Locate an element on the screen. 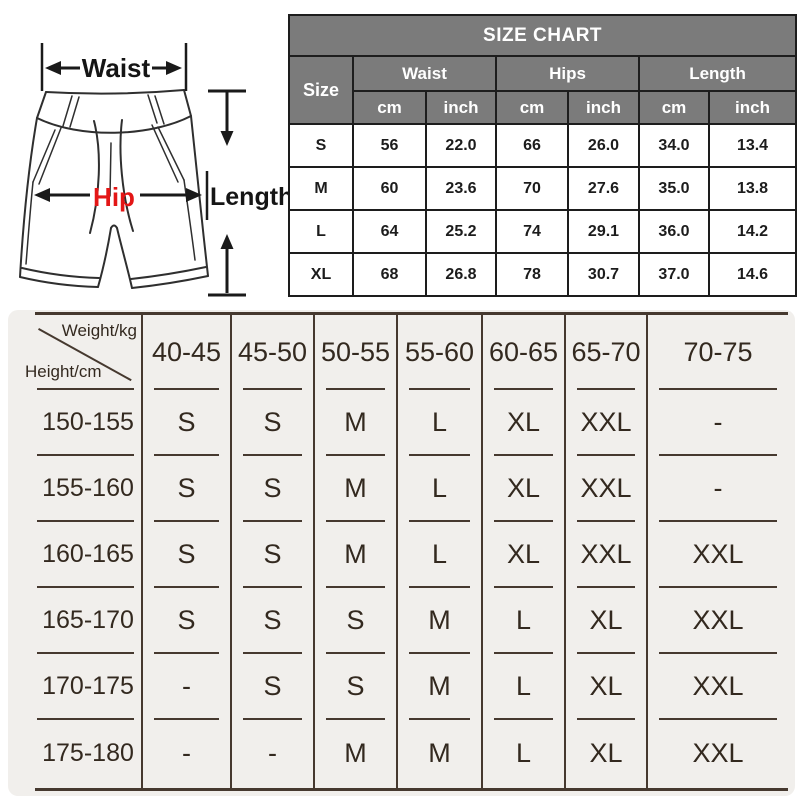  measure-value: 78 is located at coordinates (532, 274).